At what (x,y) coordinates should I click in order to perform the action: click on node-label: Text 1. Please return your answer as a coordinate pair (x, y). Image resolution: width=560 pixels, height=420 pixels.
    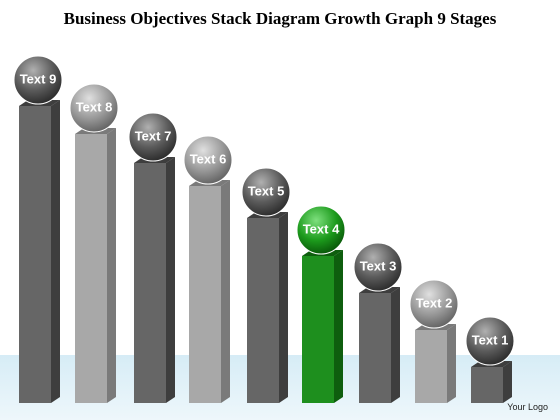
    Looking at the image, I should click on (490, 339).